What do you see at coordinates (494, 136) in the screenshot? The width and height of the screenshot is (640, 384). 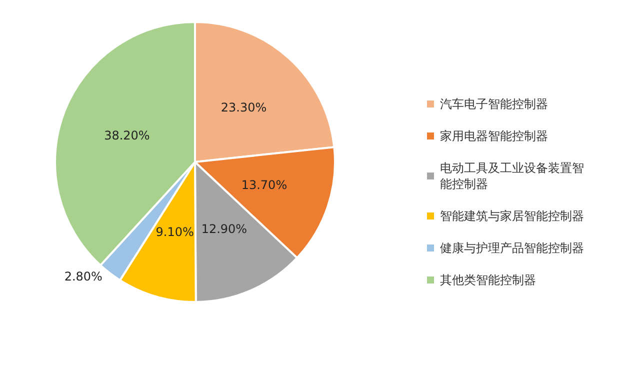 I see `legend-label: 家用电器智能控制器` at bounding box center [494, 136].